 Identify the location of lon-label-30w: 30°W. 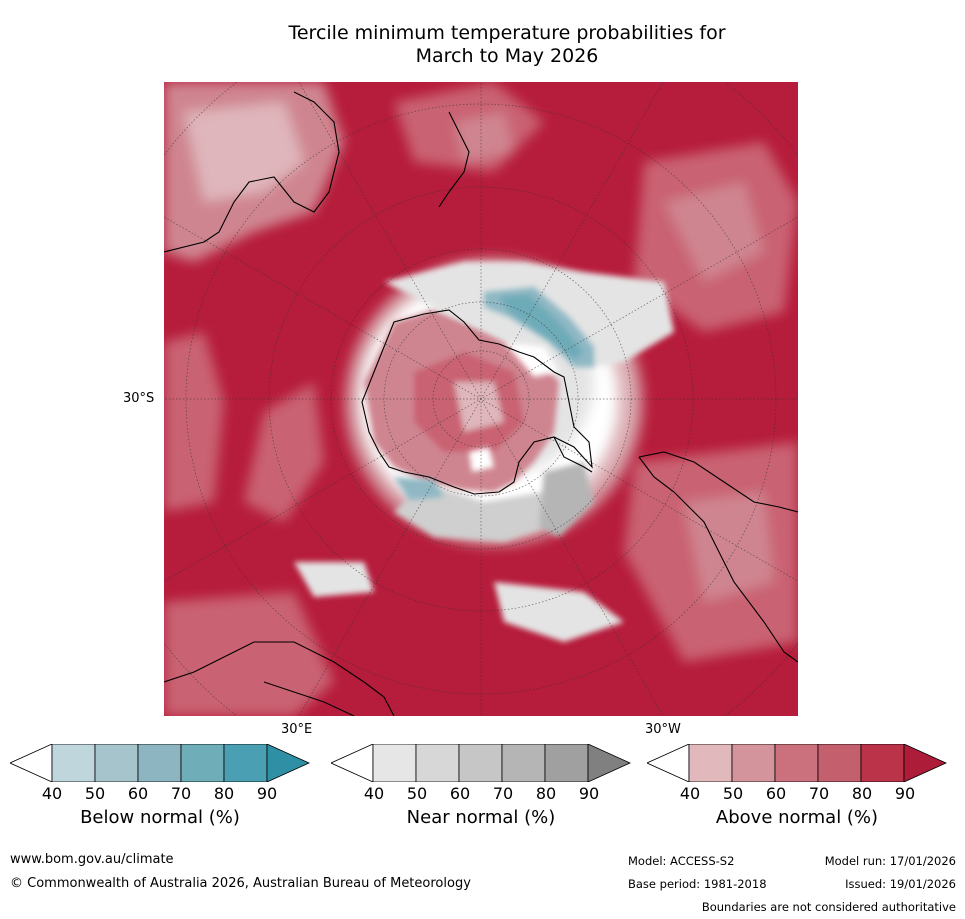
(663, 729).